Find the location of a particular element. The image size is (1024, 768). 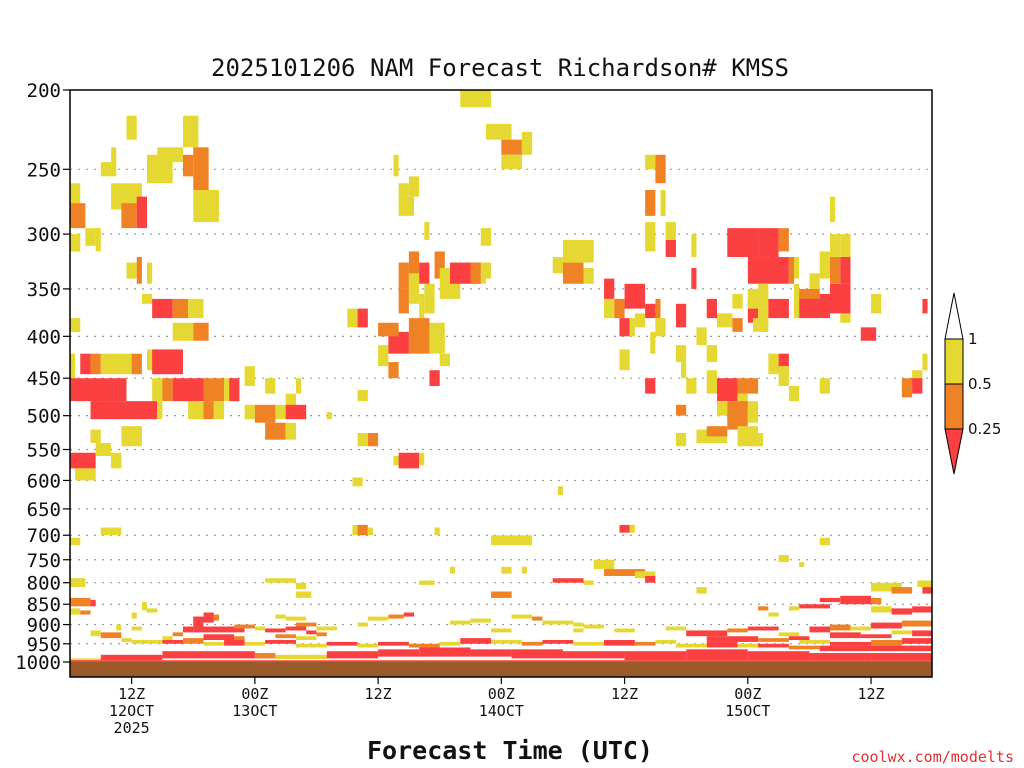

legend-label-2: 0.25 is located at coordinates (984, 429).